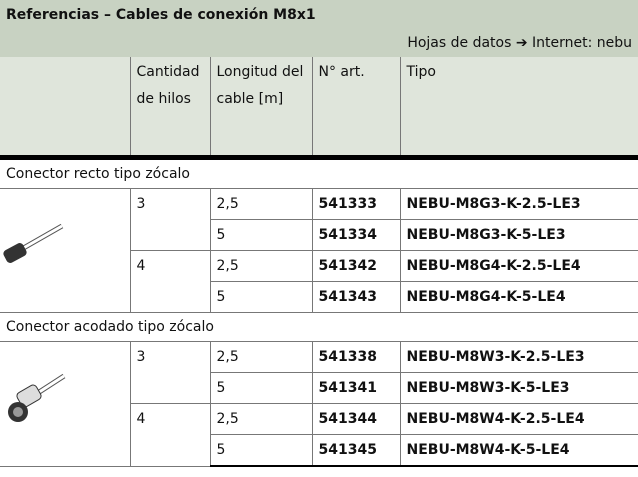 This screenshot has width=638, height=477. I want to click on type: NEBU-M8G3-K-5-LE3, so click(518, 235).